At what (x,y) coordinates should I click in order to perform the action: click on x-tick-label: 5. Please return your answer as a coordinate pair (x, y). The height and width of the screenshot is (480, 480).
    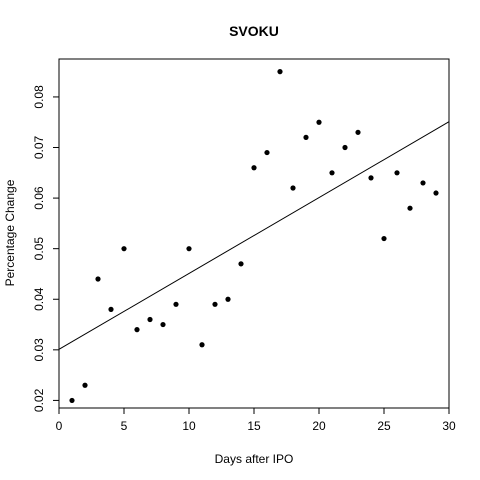
    Looking at the image, I should click on (124, 426).